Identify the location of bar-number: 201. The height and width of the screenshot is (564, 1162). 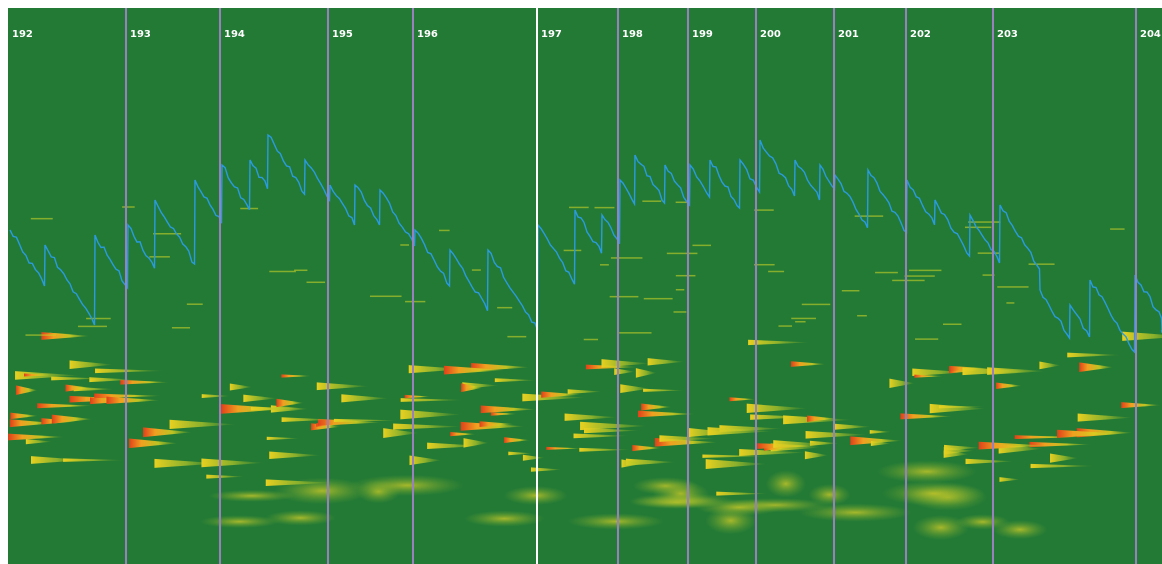
(848, 34).